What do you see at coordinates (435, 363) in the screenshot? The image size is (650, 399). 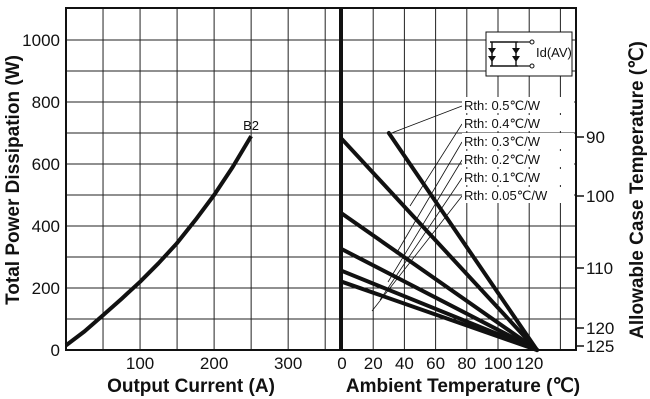 I see `right-x-tick-label: 60` at bounding box center [435, 363].